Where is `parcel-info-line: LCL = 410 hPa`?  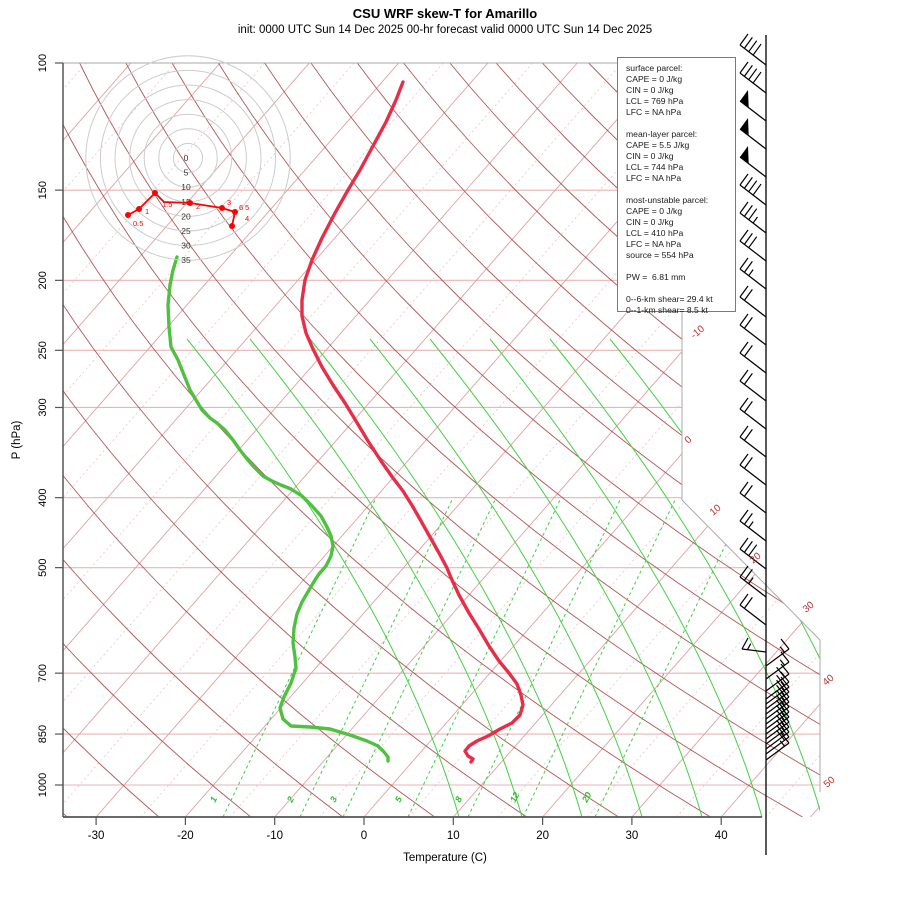
parcel-info-line: LCL = 410 hPa is located at coordinates (655, 233).